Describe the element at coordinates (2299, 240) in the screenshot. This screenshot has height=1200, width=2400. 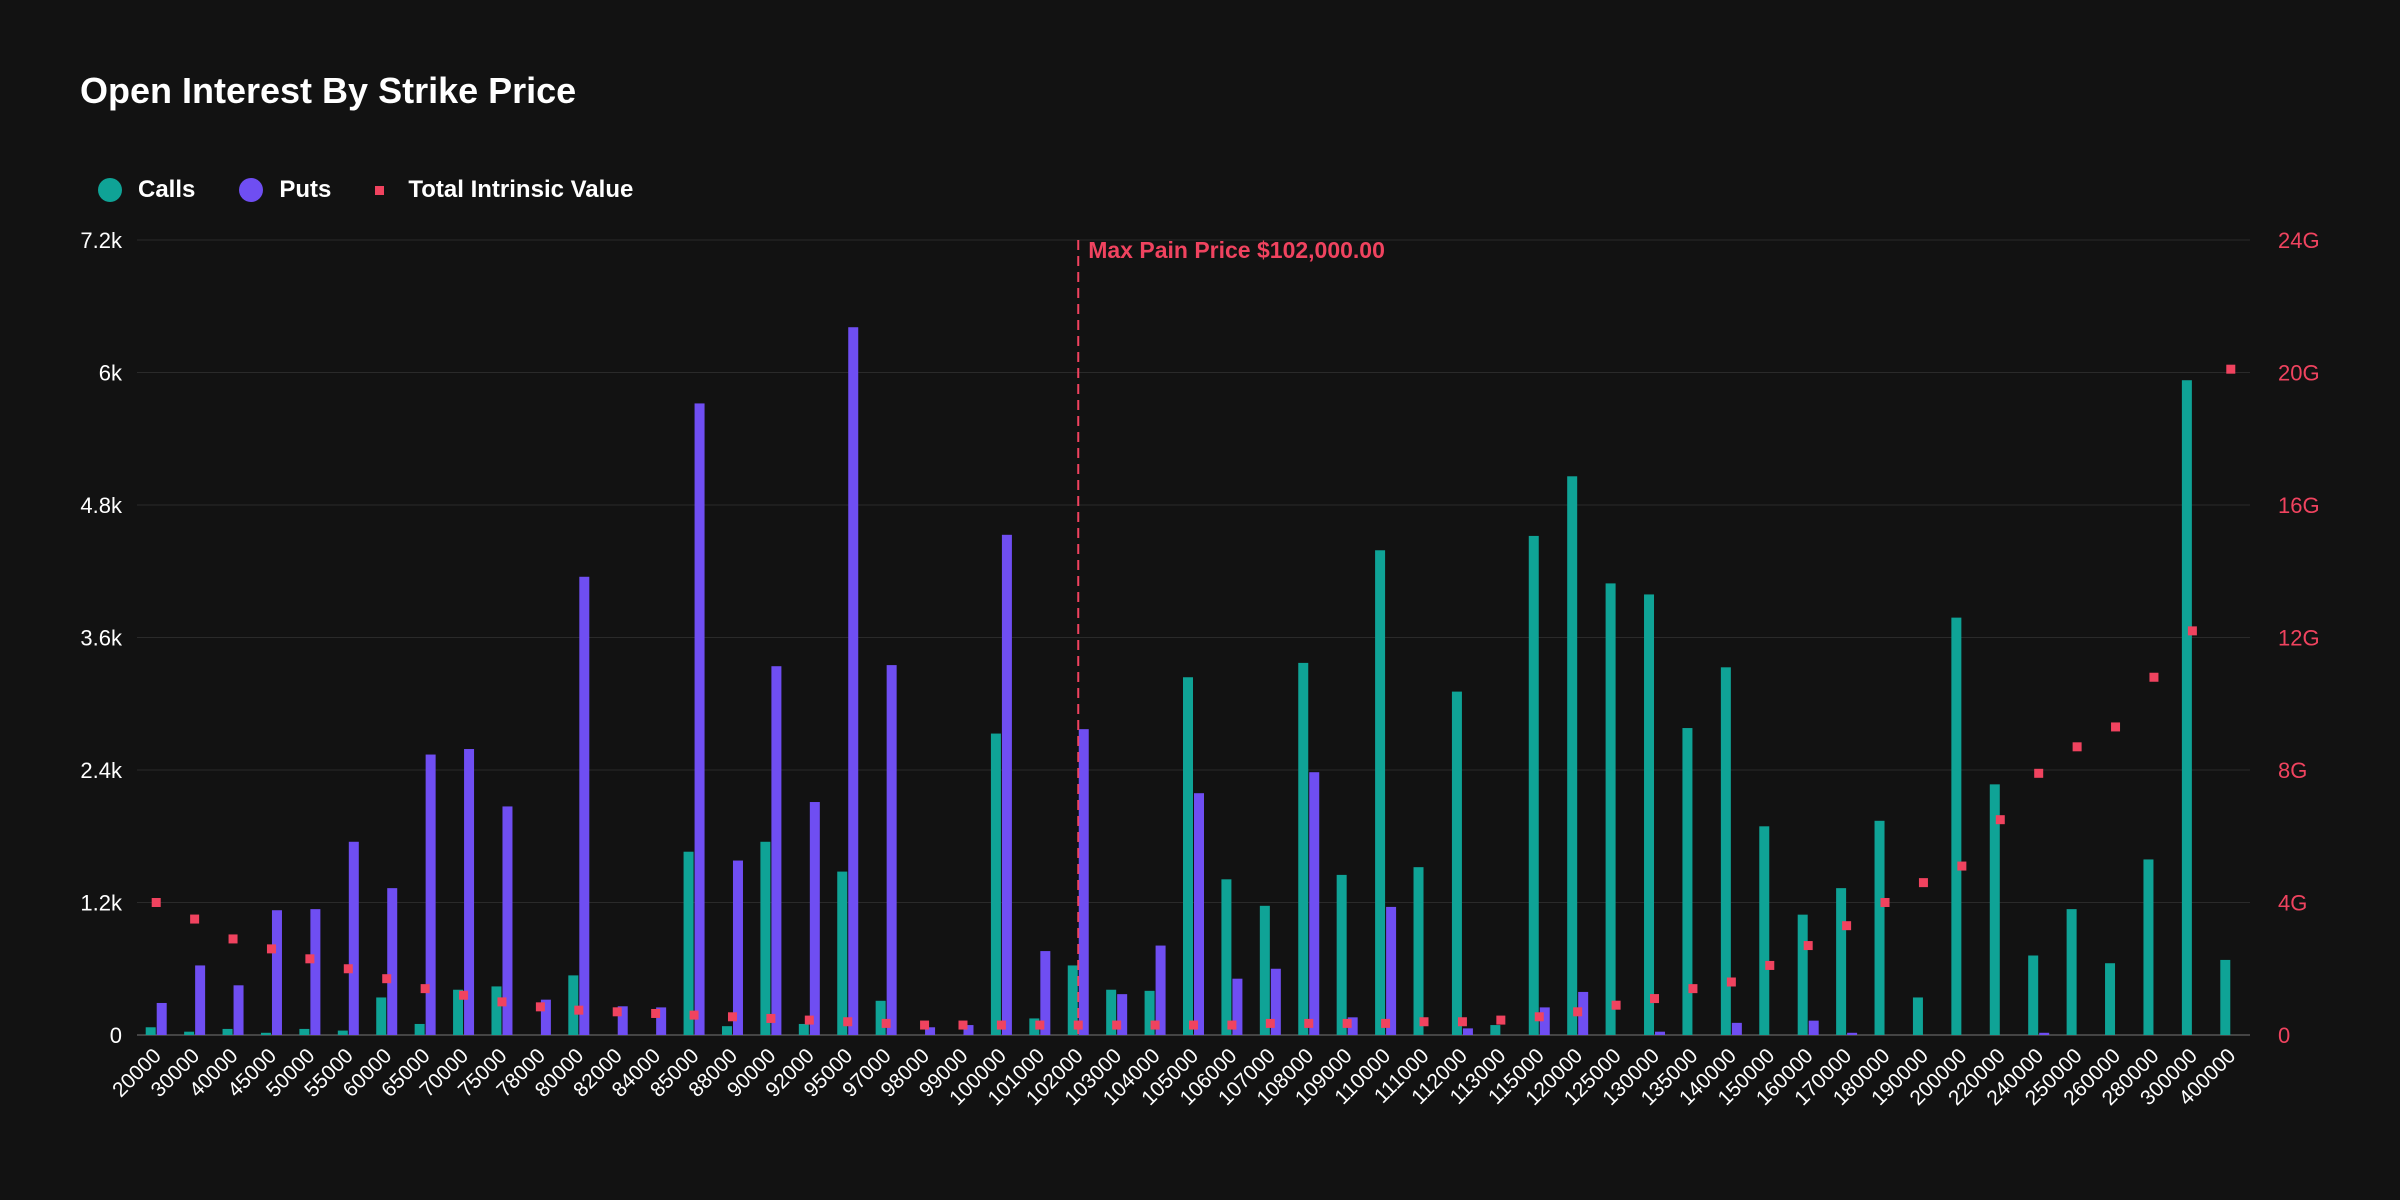
I see `y2-tick-label: 24G` at that location.